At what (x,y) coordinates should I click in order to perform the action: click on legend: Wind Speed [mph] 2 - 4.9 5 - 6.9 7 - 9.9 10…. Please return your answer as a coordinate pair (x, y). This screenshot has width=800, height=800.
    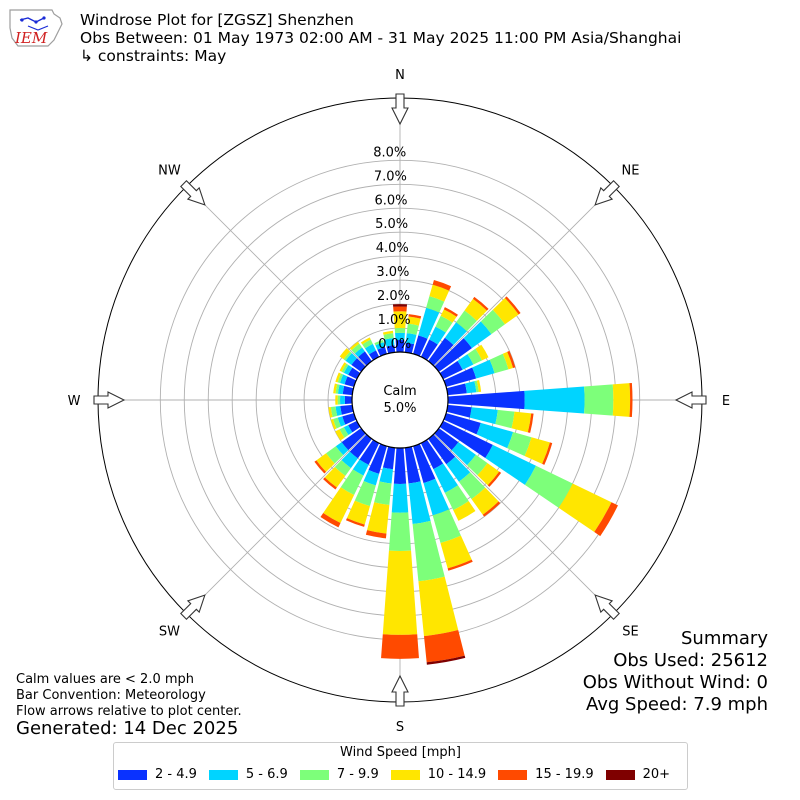
    Looking at the image, I should click on (400, 766).